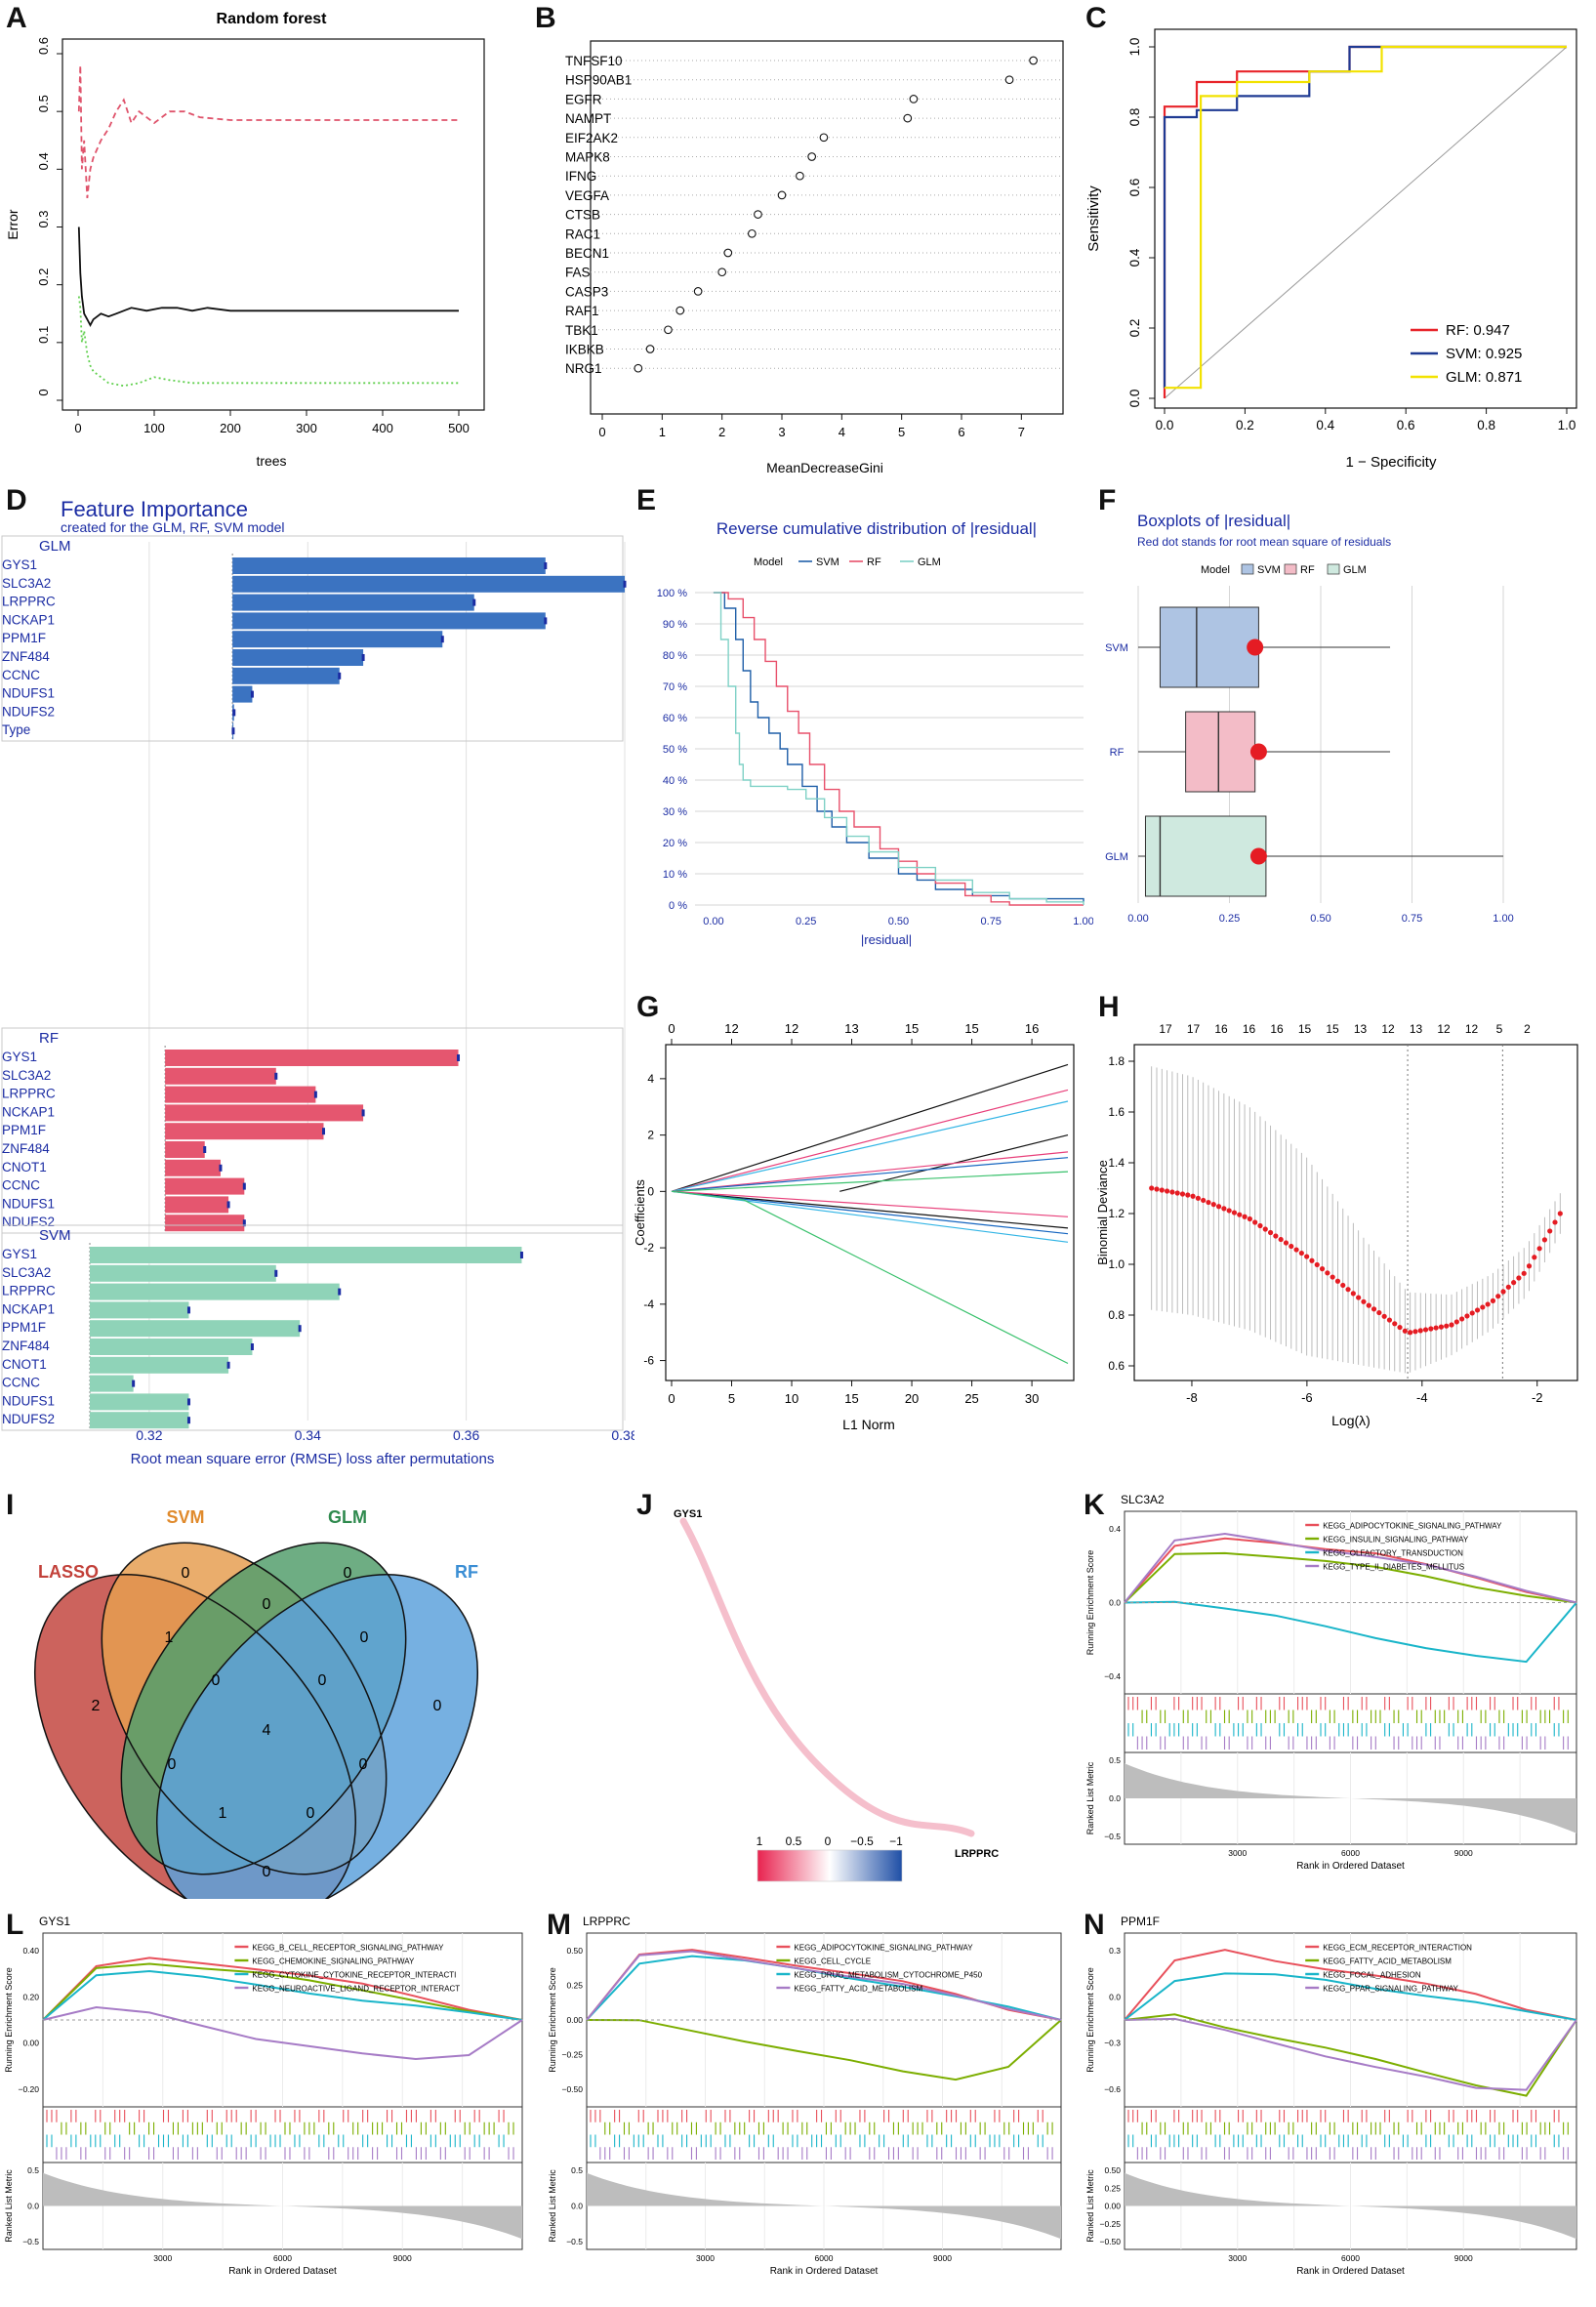 This screenshot has width=1596, height=2307. What do you see at coordinates (580, 176) in the screenshot?
I see `gene-label: IFNG` at bounding box center [580, 176].